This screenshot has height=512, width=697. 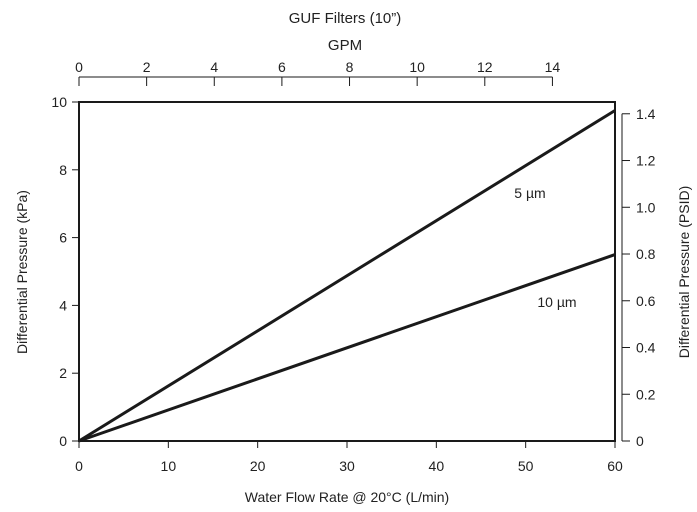 I want to click on right-tick-label: 0.8, so click(x=646, y=254).